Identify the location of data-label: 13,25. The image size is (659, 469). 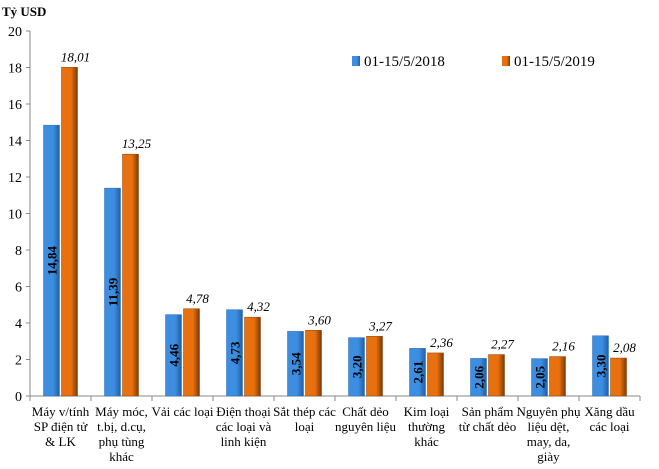
(137, 143).